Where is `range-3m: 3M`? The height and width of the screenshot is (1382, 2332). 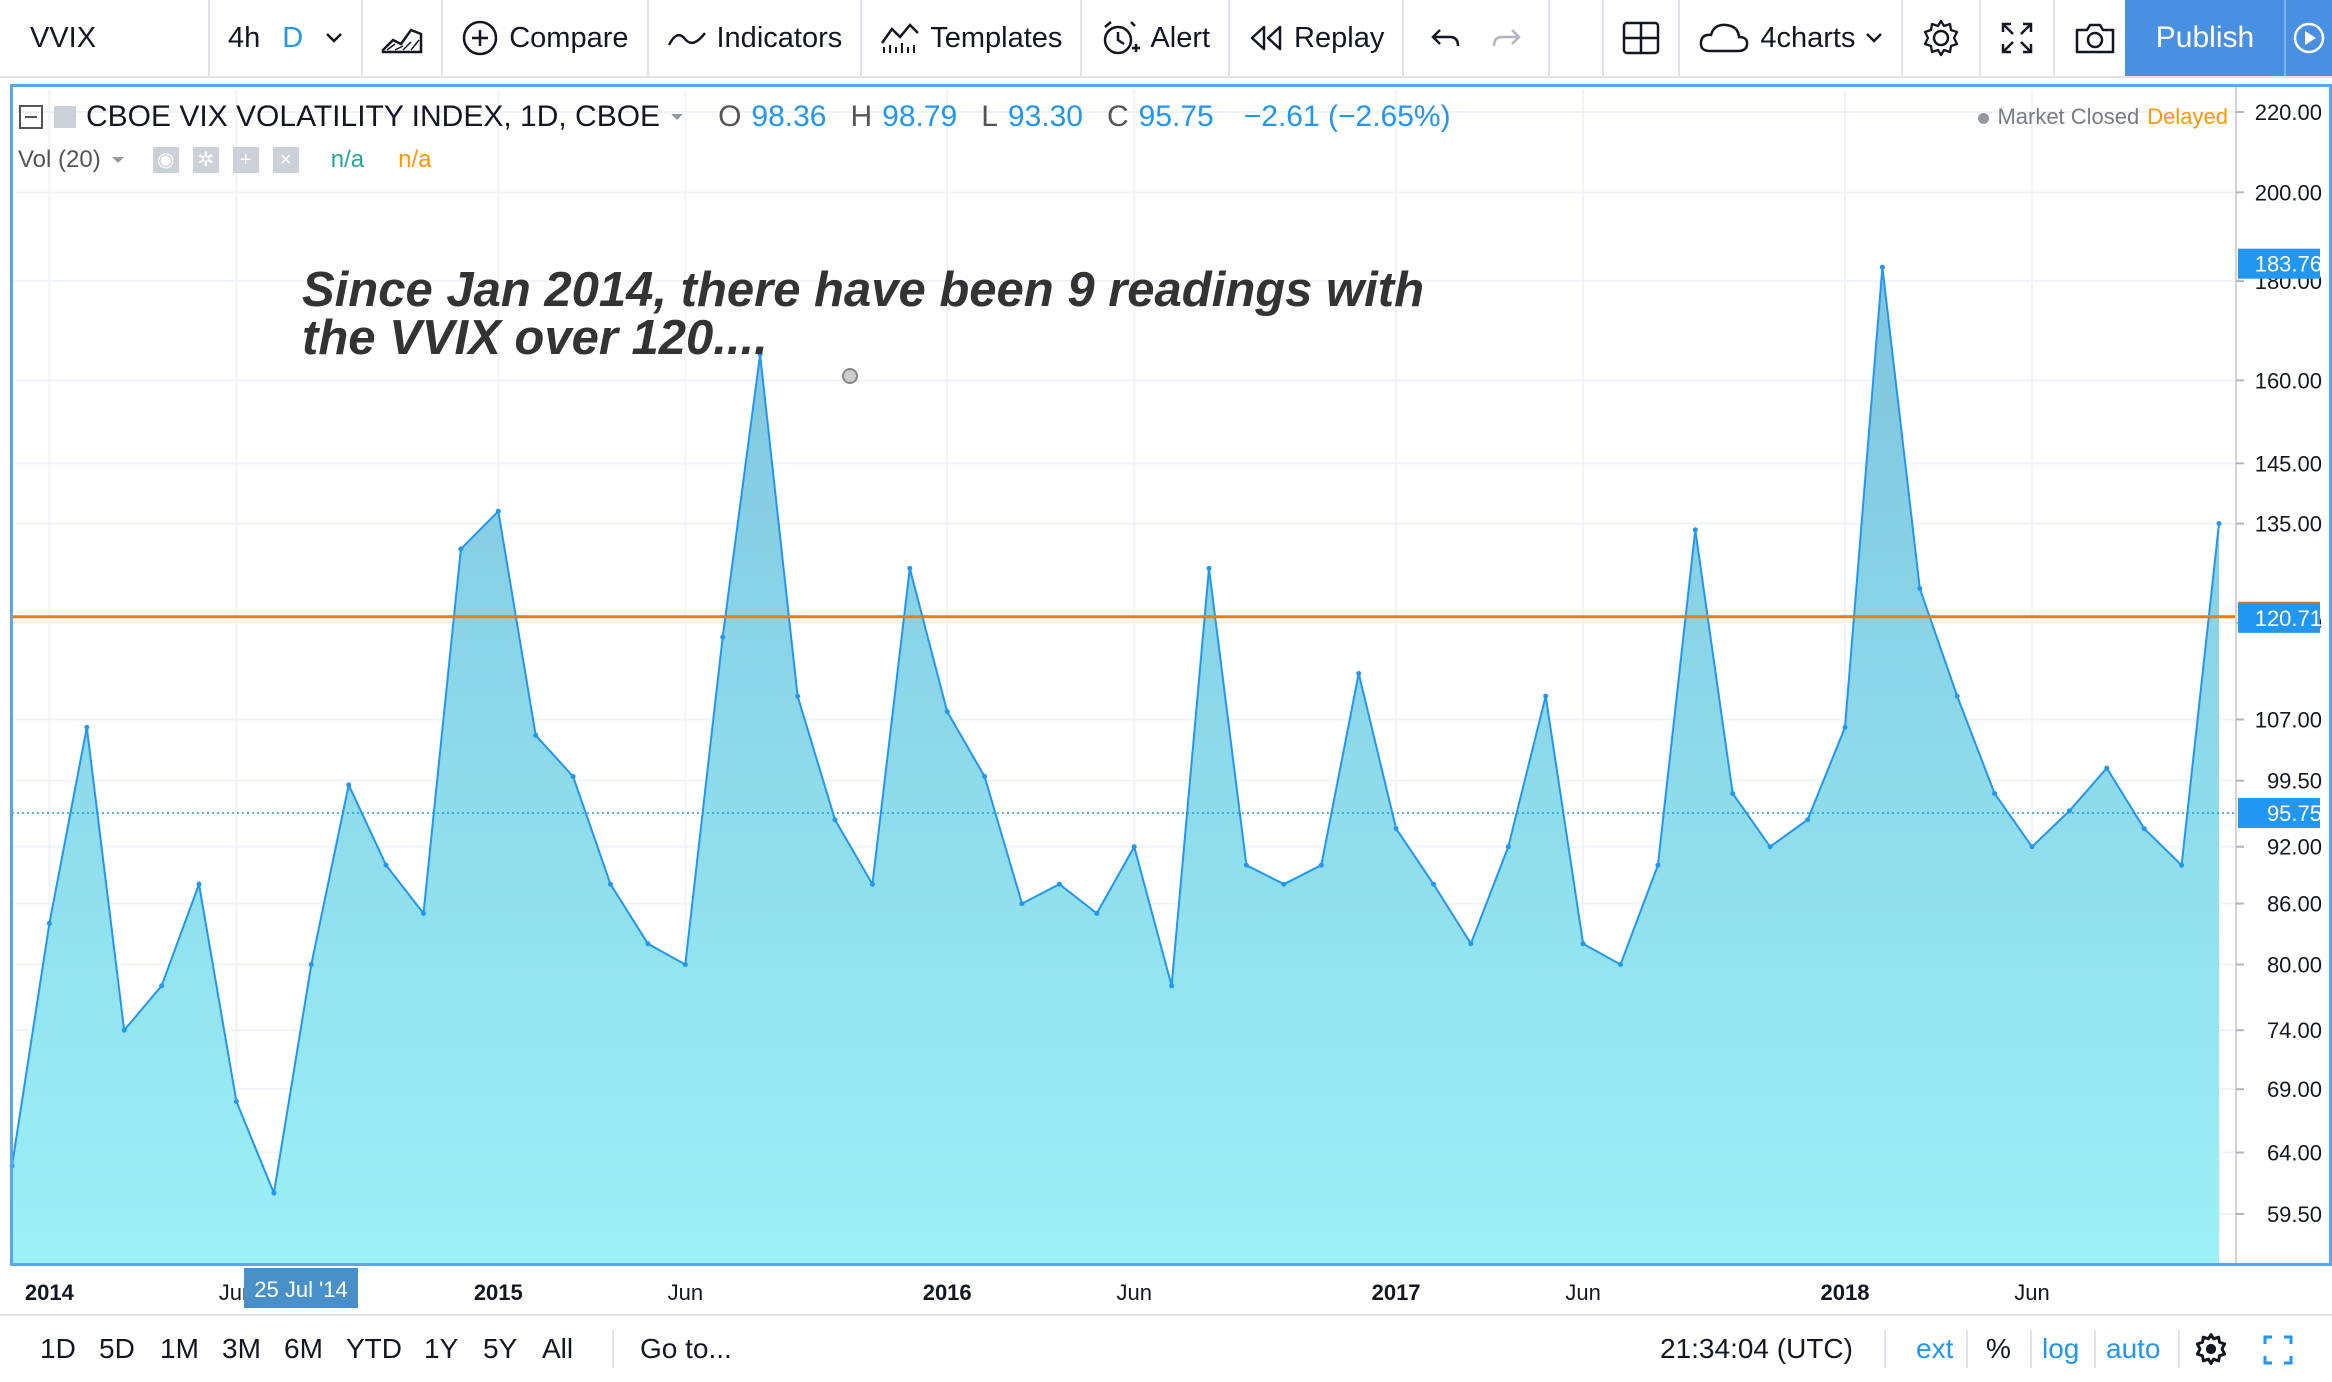
range-3m: 3M is located at coordinates (241, 1348).